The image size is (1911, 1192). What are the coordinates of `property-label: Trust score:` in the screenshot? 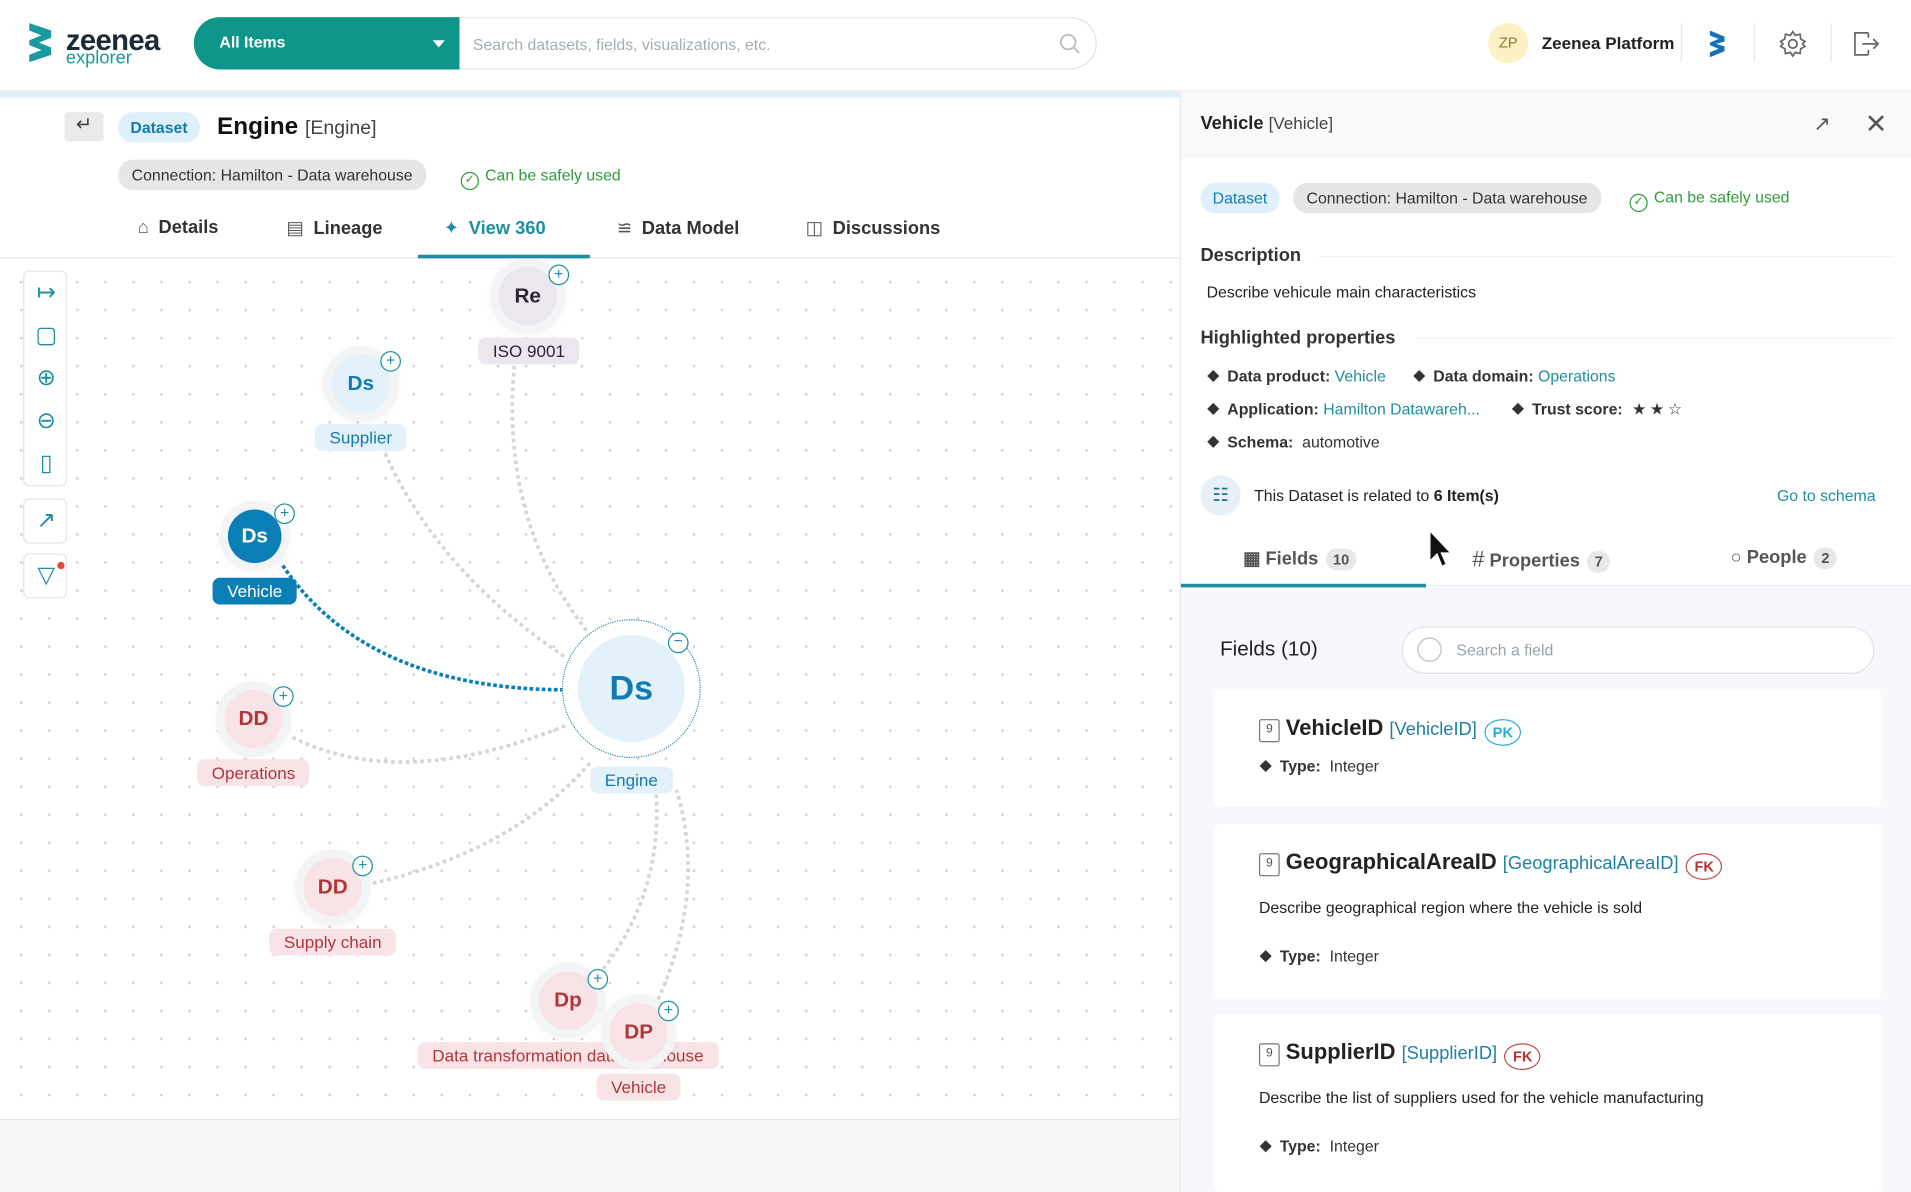 It's located at (1577, 409).